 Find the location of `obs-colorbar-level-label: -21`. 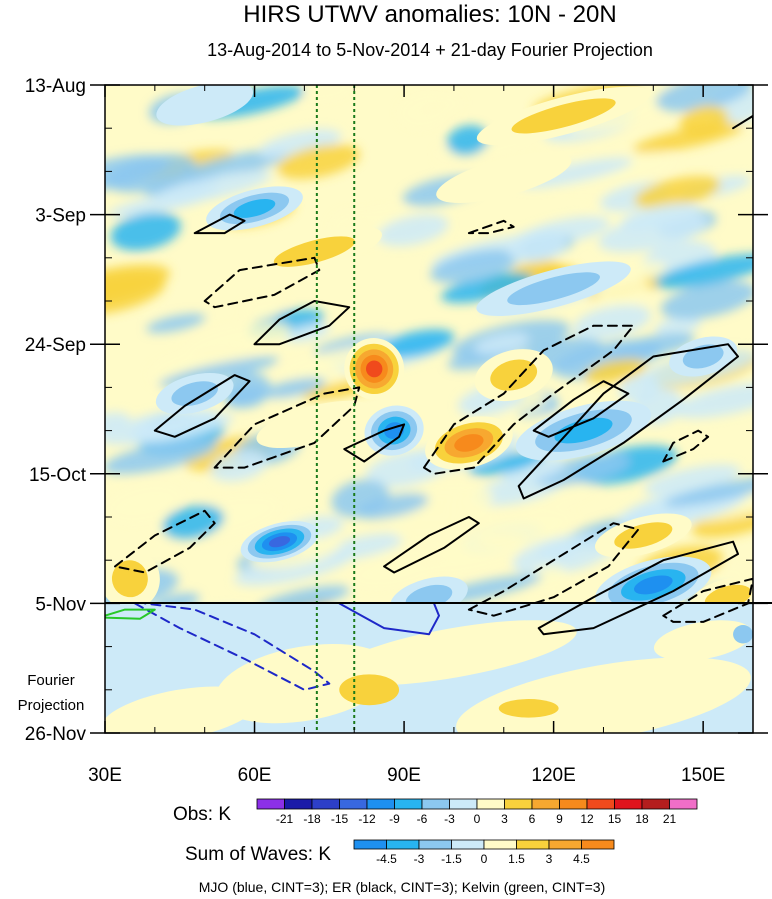

obs-colorbar-level-label: -21 is located at coordinates (285, 819).